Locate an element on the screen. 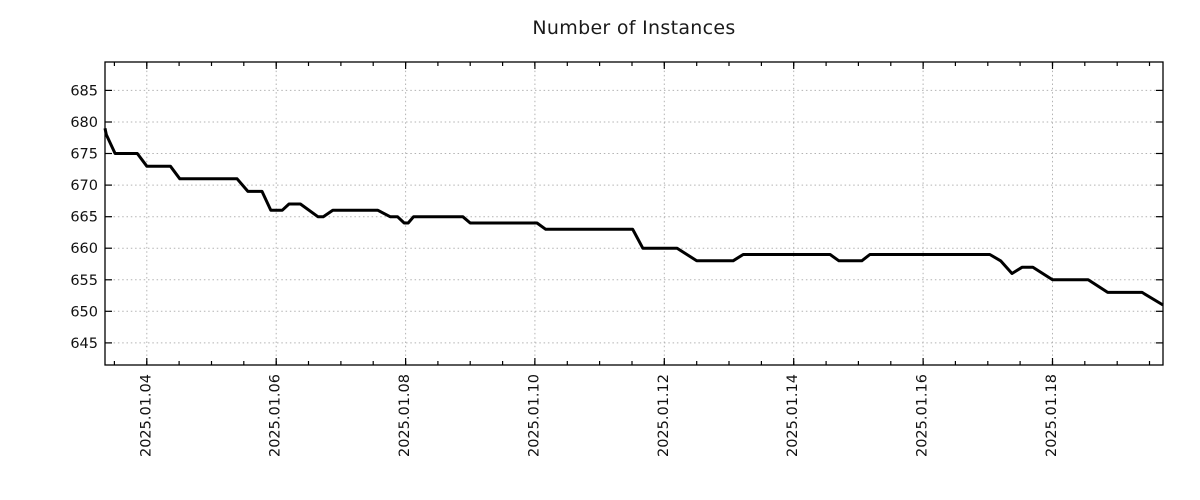 The image size is (1200, 500). y-tick-label: 650 is located at coordinates (84, 312).